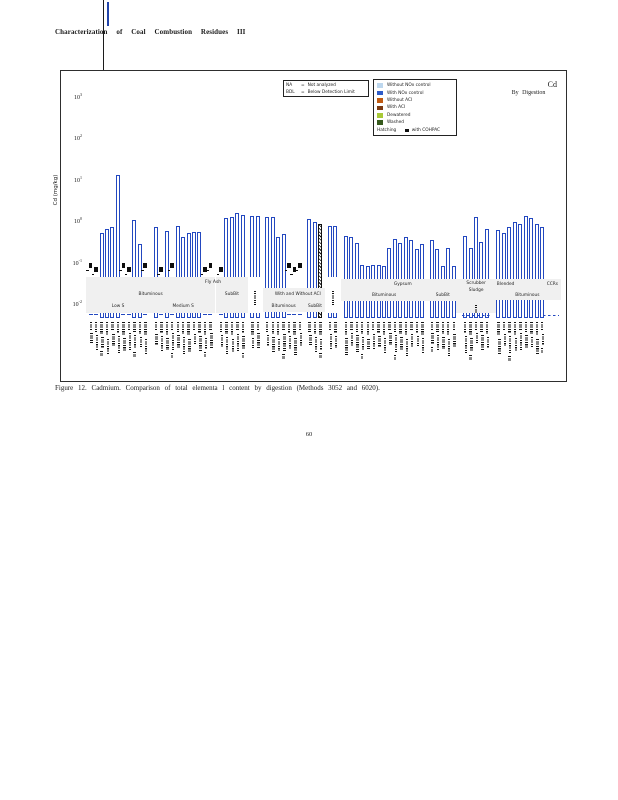  Describe the element at coordinates (402, 284) in the screenshot. I see `band-label: Gypsum` at that location.